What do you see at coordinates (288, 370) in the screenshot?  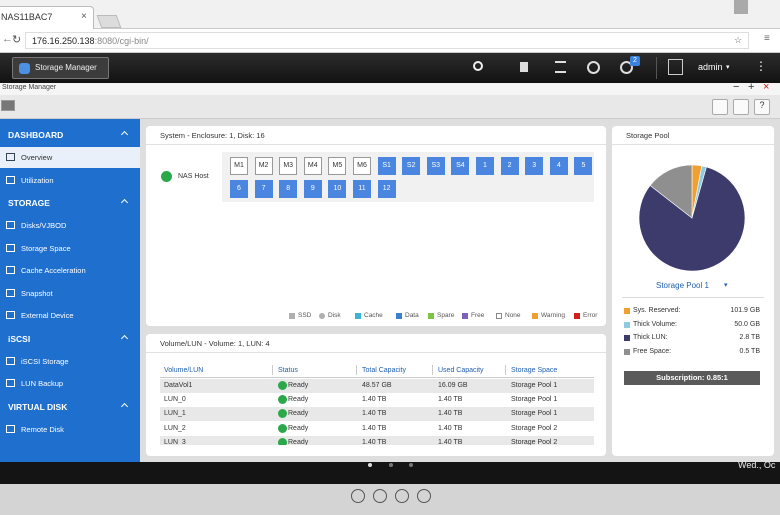 I see `column-header: Status` at bounding box center [288, 370].